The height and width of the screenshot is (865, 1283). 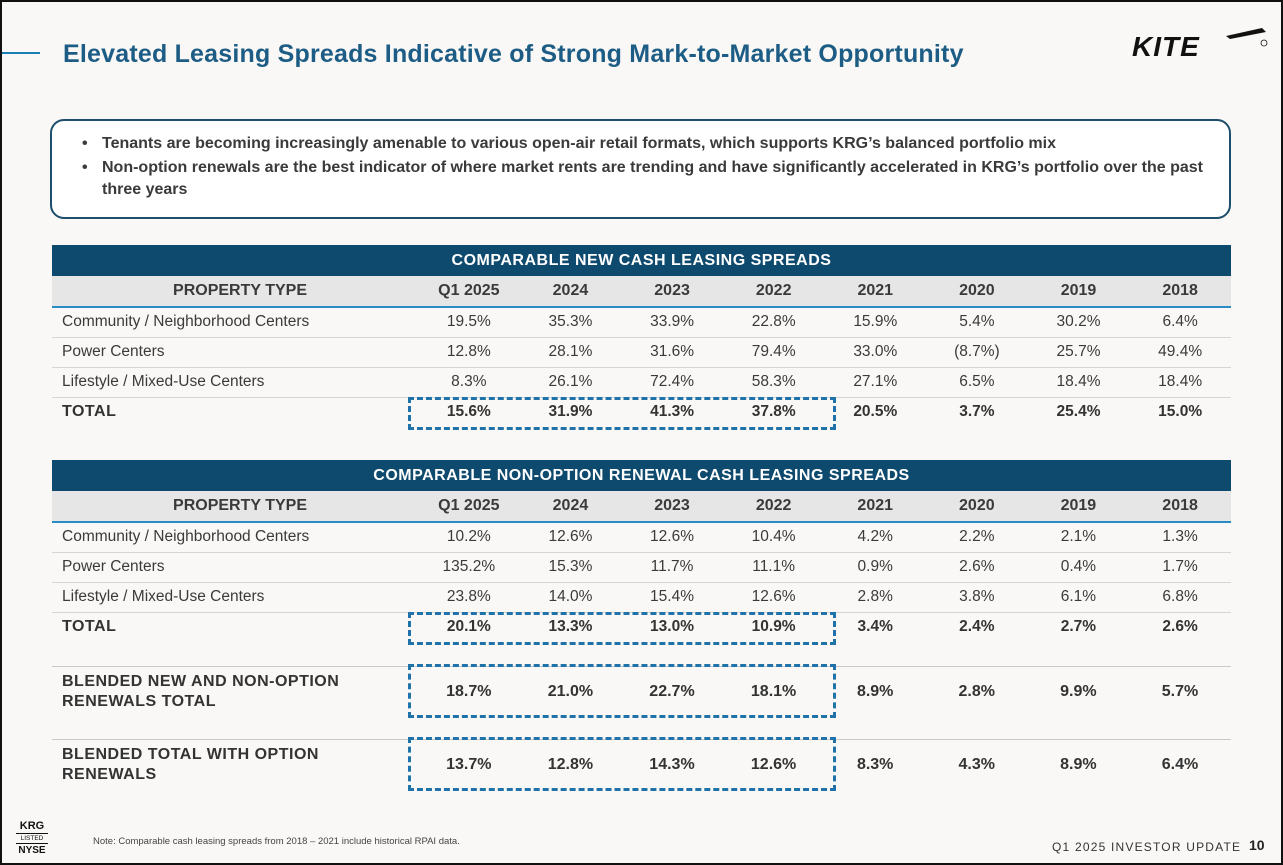 I want to click on badge-ticker: KRG, so click(x=32, y=826).